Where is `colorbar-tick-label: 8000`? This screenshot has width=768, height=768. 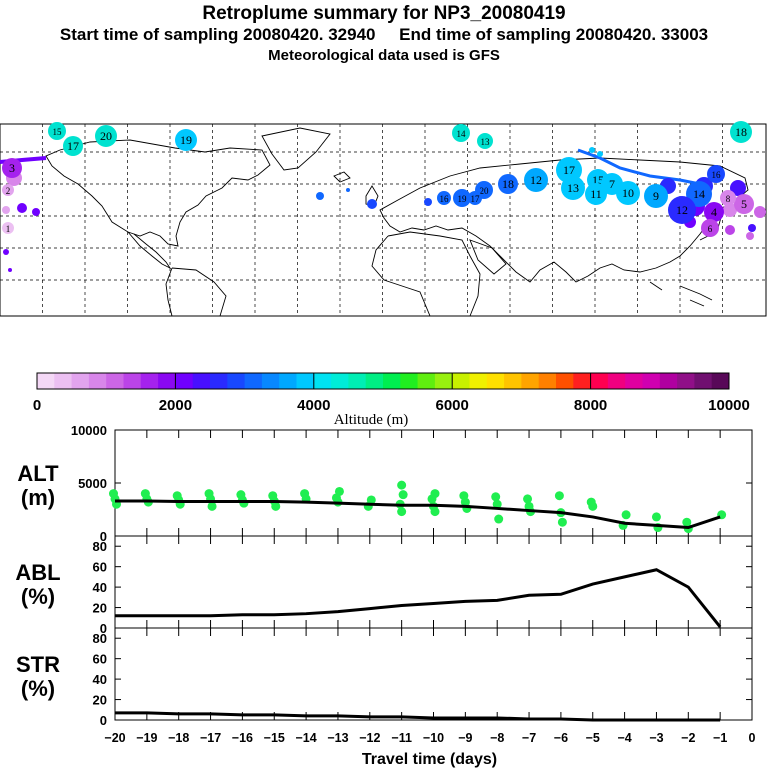 colorbar-tick-label: 8000 is located at coordinates (590, 405).